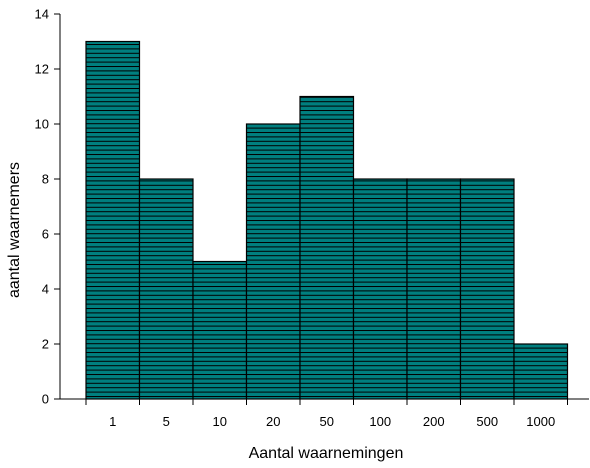 This screenshot has height=468, width=590. Describe the element at coordinates (42, 124) in the screenshot. I see `y-tick-label-10: 10` at that location.